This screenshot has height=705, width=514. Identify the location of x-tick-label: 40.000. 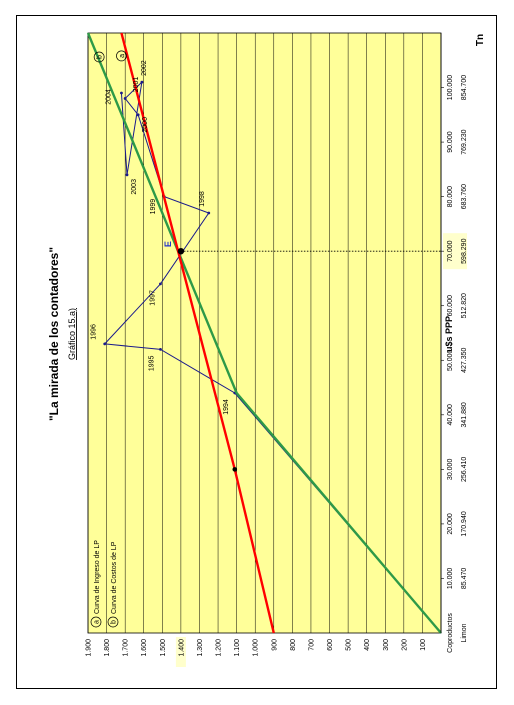
(450, 415).